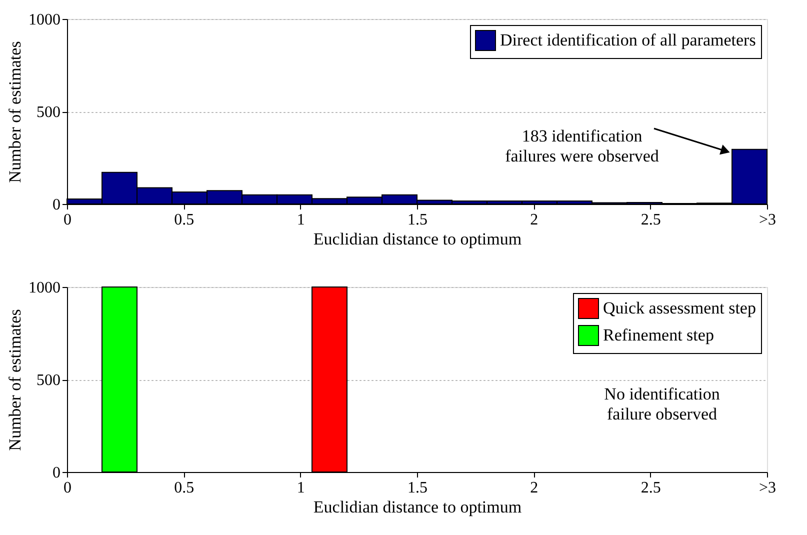 The width and height of the screenshot is (807, 535). What do you see at coordinates (582, 146) in the screenshot?
I see `annotation: 183 identification failures were observed` at bounding box center [582, 146].